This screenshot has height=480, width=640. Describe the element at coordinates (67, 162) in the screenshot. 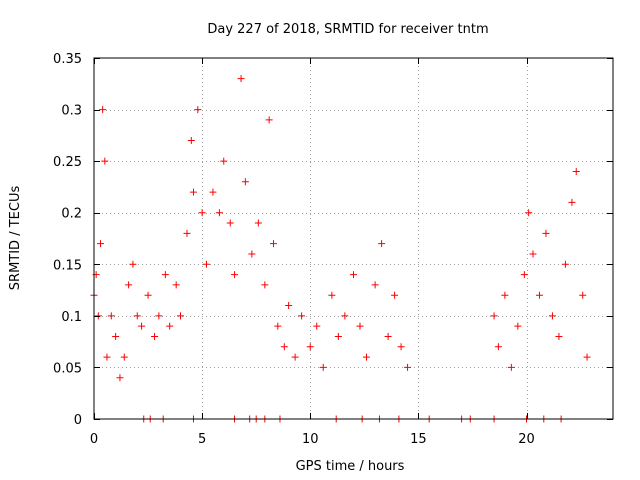

I see `y-tick-label: 0.25` at that location.